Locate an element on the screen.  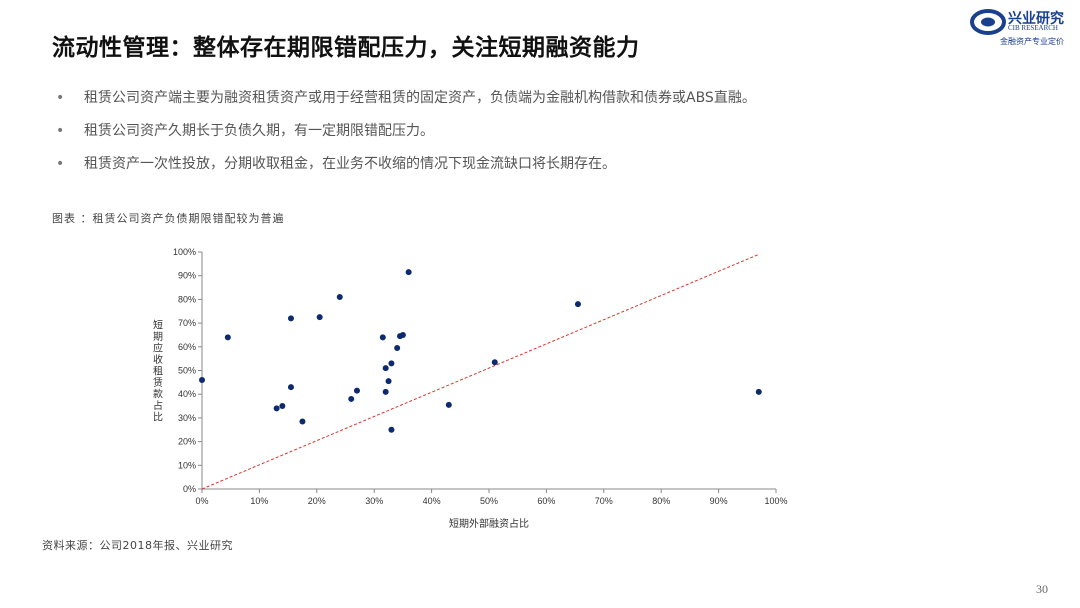
y-tick-label: 10% is located at coordinates (187, 465).